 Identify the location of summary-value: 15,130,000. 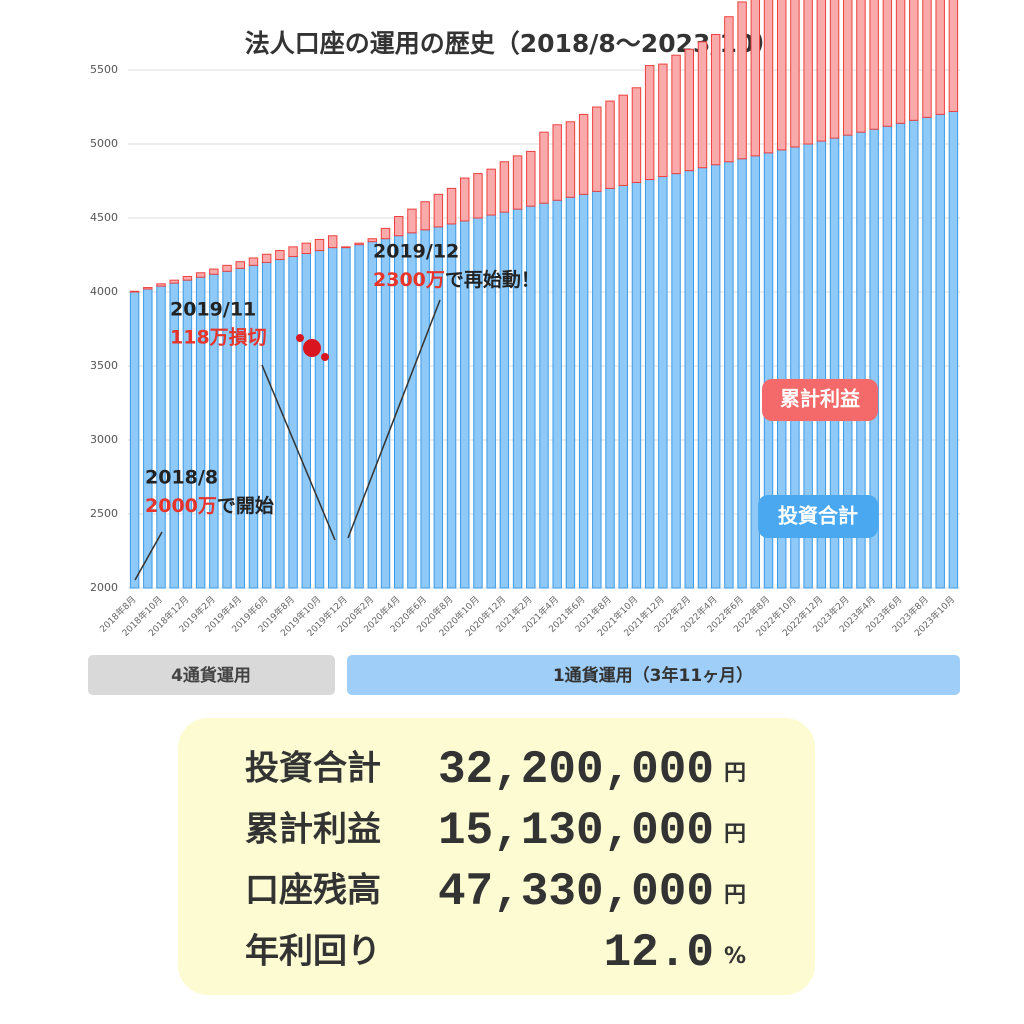
(576, 831).